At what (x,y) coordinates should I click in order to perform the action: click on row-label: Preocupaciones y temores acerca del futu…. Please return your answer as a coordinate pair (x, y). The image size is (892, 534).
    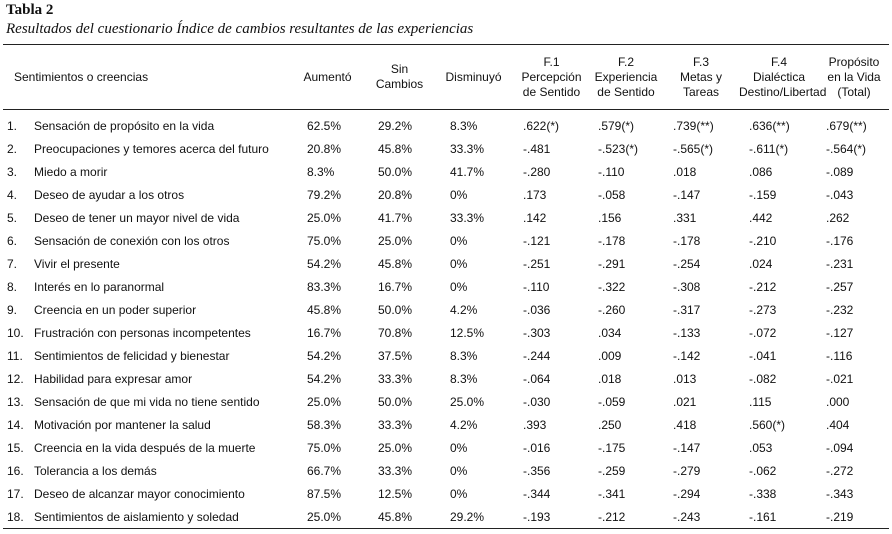
    Looking at the image, I should click on (151, 148).